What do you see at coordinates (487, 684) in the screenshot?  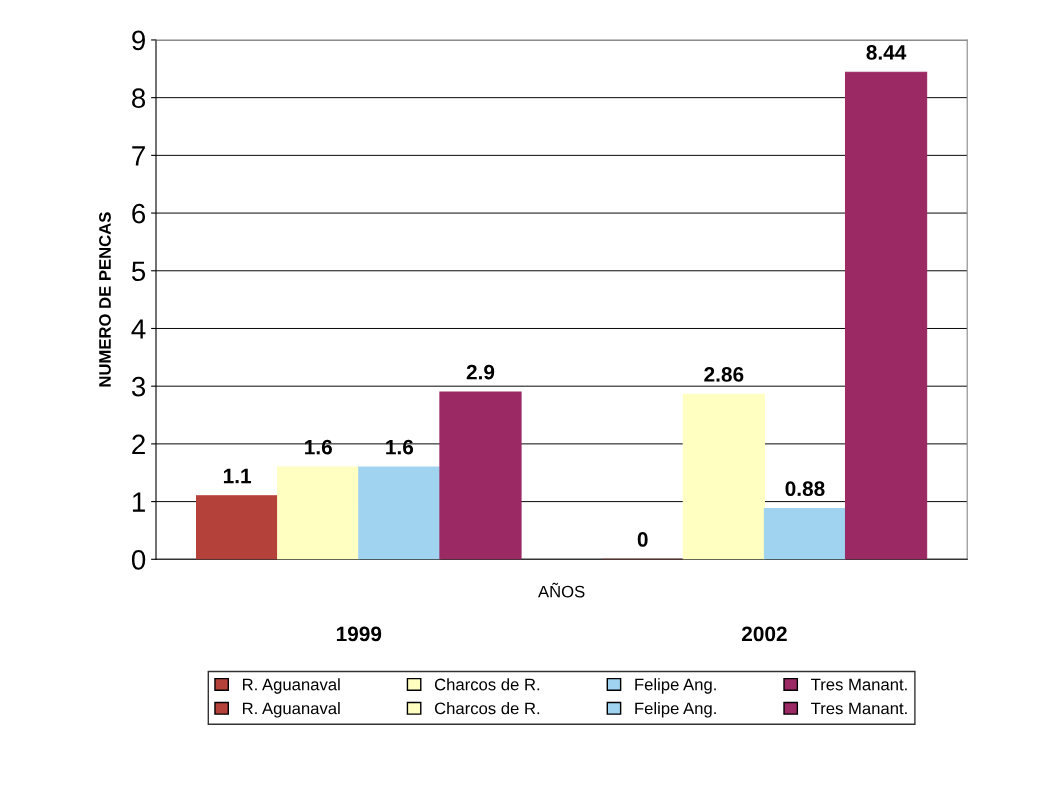 I see `legend-label: Charcos de R.` at bounding box center [487, 684].